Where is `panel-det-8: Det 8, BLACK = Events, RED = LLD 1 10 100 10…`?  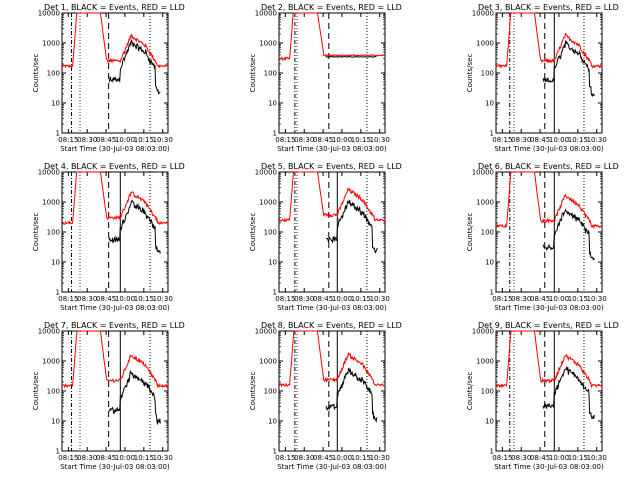 panel-det-8: Det 8, BLACK = Events, RED = LLD 1 10 100 10… is located at coordinates (325, 396).